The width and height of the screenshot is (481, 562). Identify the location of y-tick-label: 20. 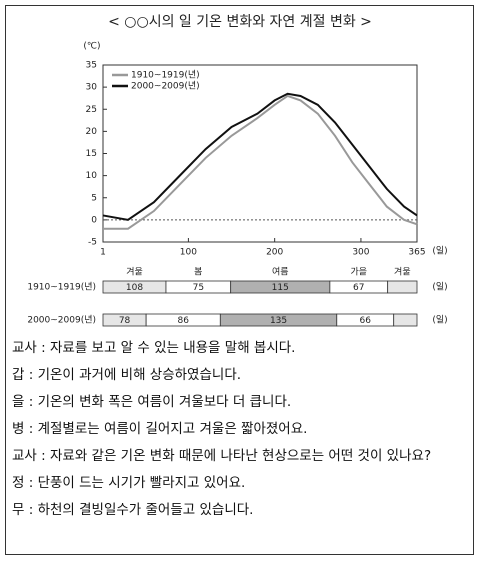
(92, 132).